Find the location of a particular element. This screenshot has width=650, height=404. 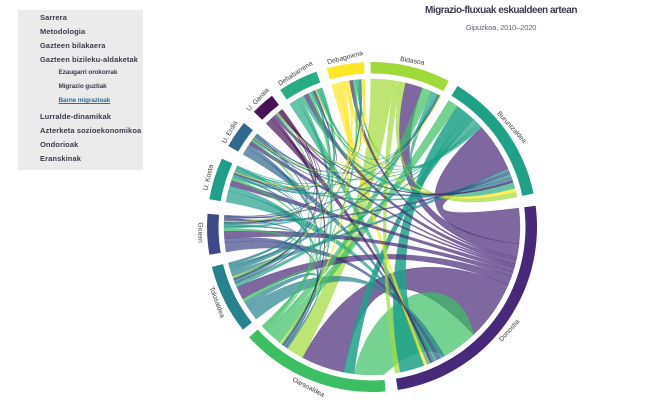

svg-text: Bidasoa is located at coordinates (413, 61).